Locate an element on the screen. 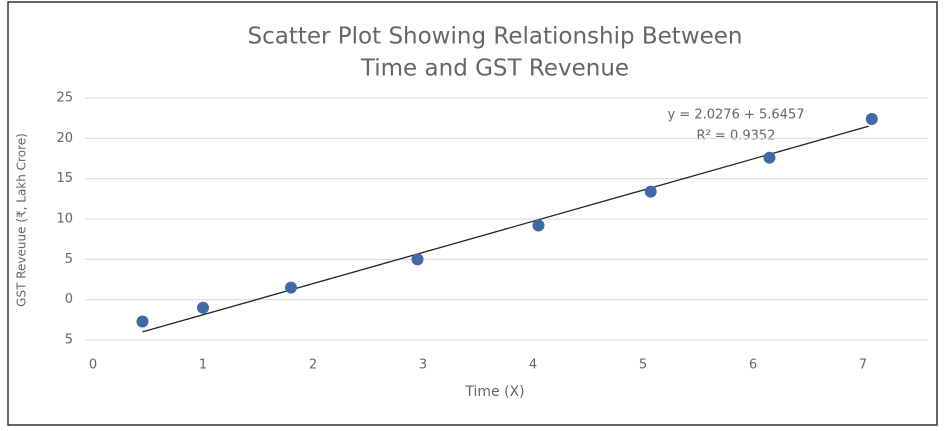 The width and height of the screenshot is (945, 431). y-tick-label: 20 is located at coordinates (64, 138).